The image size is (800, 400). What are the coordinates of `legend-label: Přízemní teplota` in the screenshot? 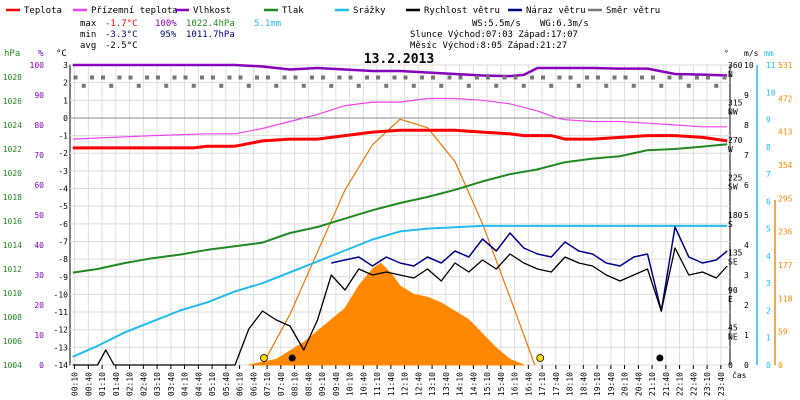 It's located at (134, 11).